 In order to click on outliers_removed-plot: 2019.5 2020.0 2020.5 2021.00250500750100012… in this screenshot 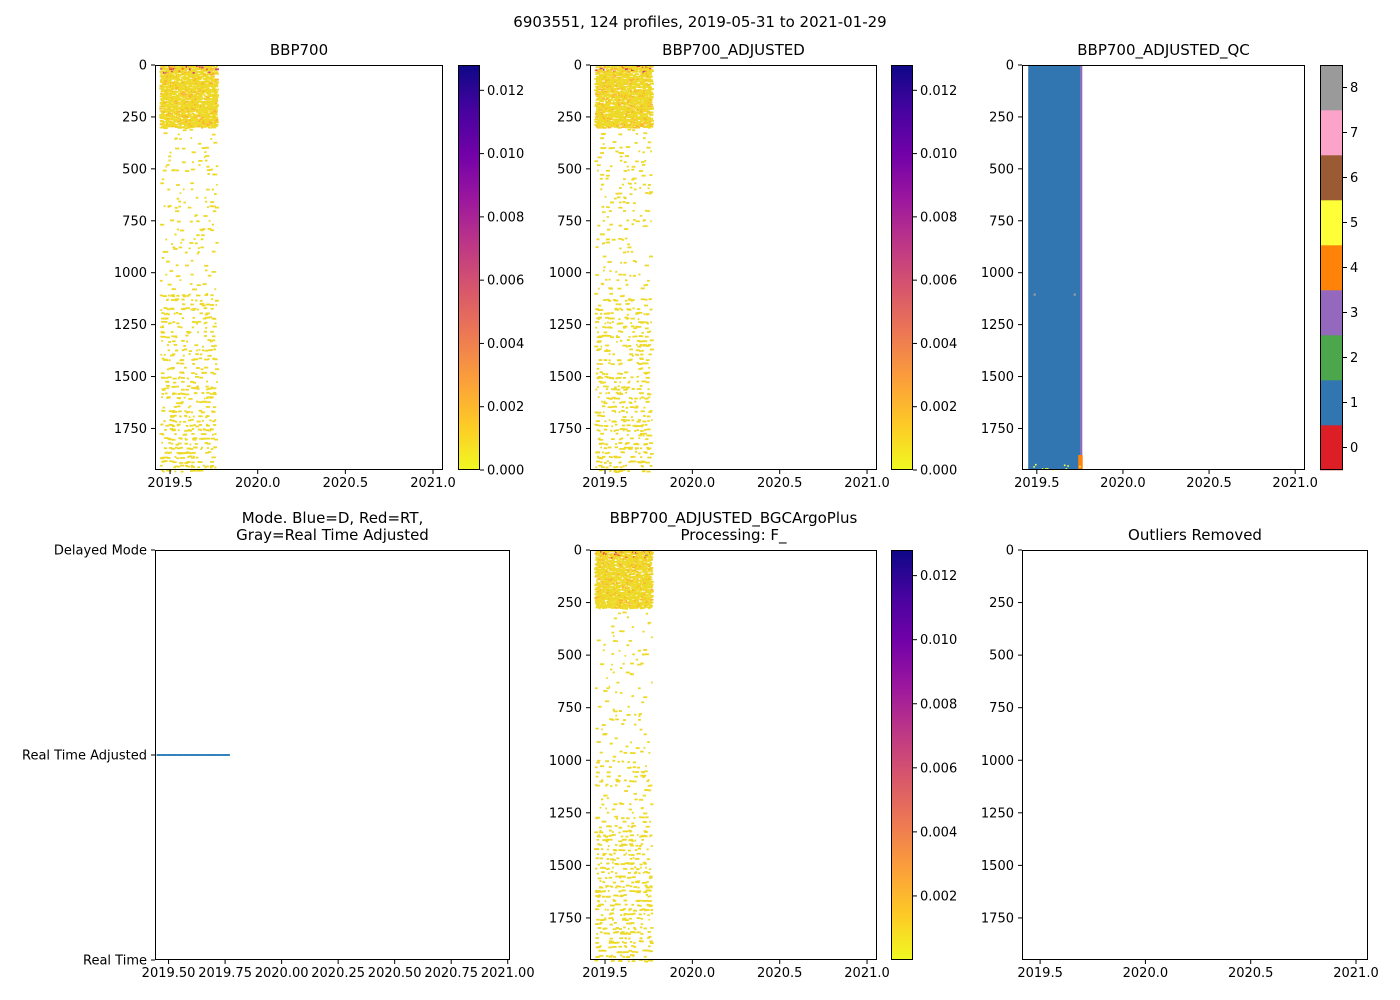, I will do `click(1180, 763)`.